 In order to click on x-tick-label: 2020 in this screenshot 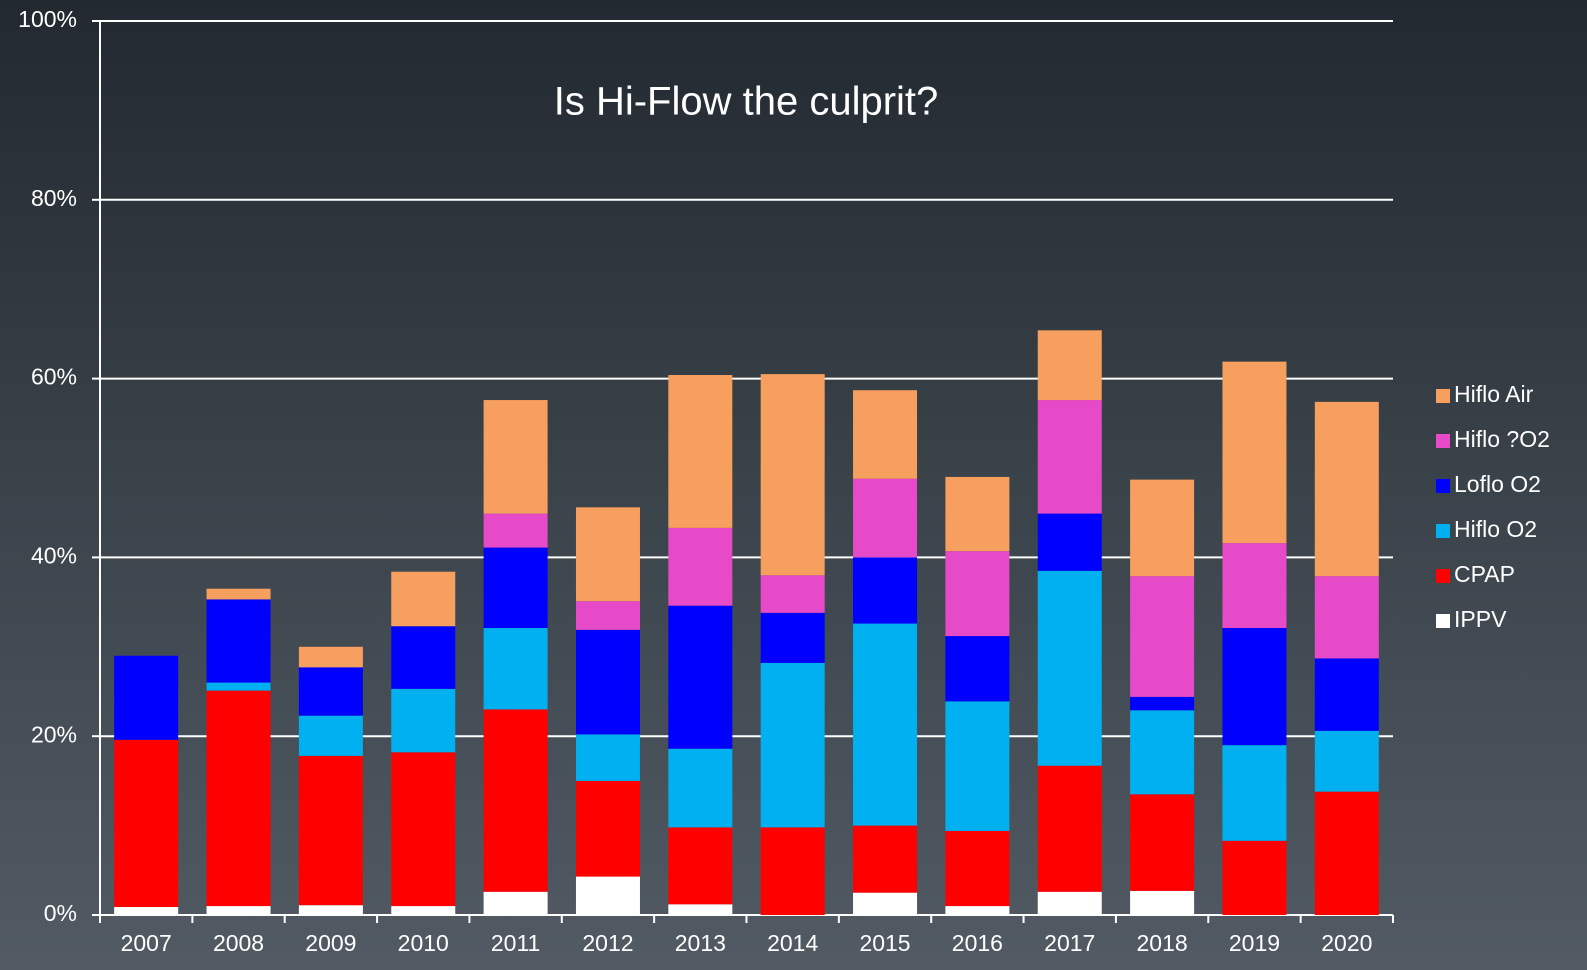, I will do `click(1346, 943)`.